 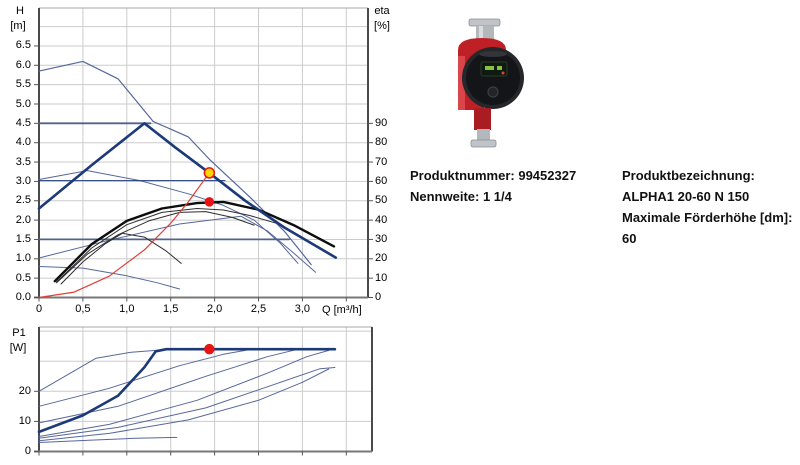 What do you see at coordinates (302, 308) in the screenshot?
I see `x-tick-label: 3,0` at bounding box center [302, 308].